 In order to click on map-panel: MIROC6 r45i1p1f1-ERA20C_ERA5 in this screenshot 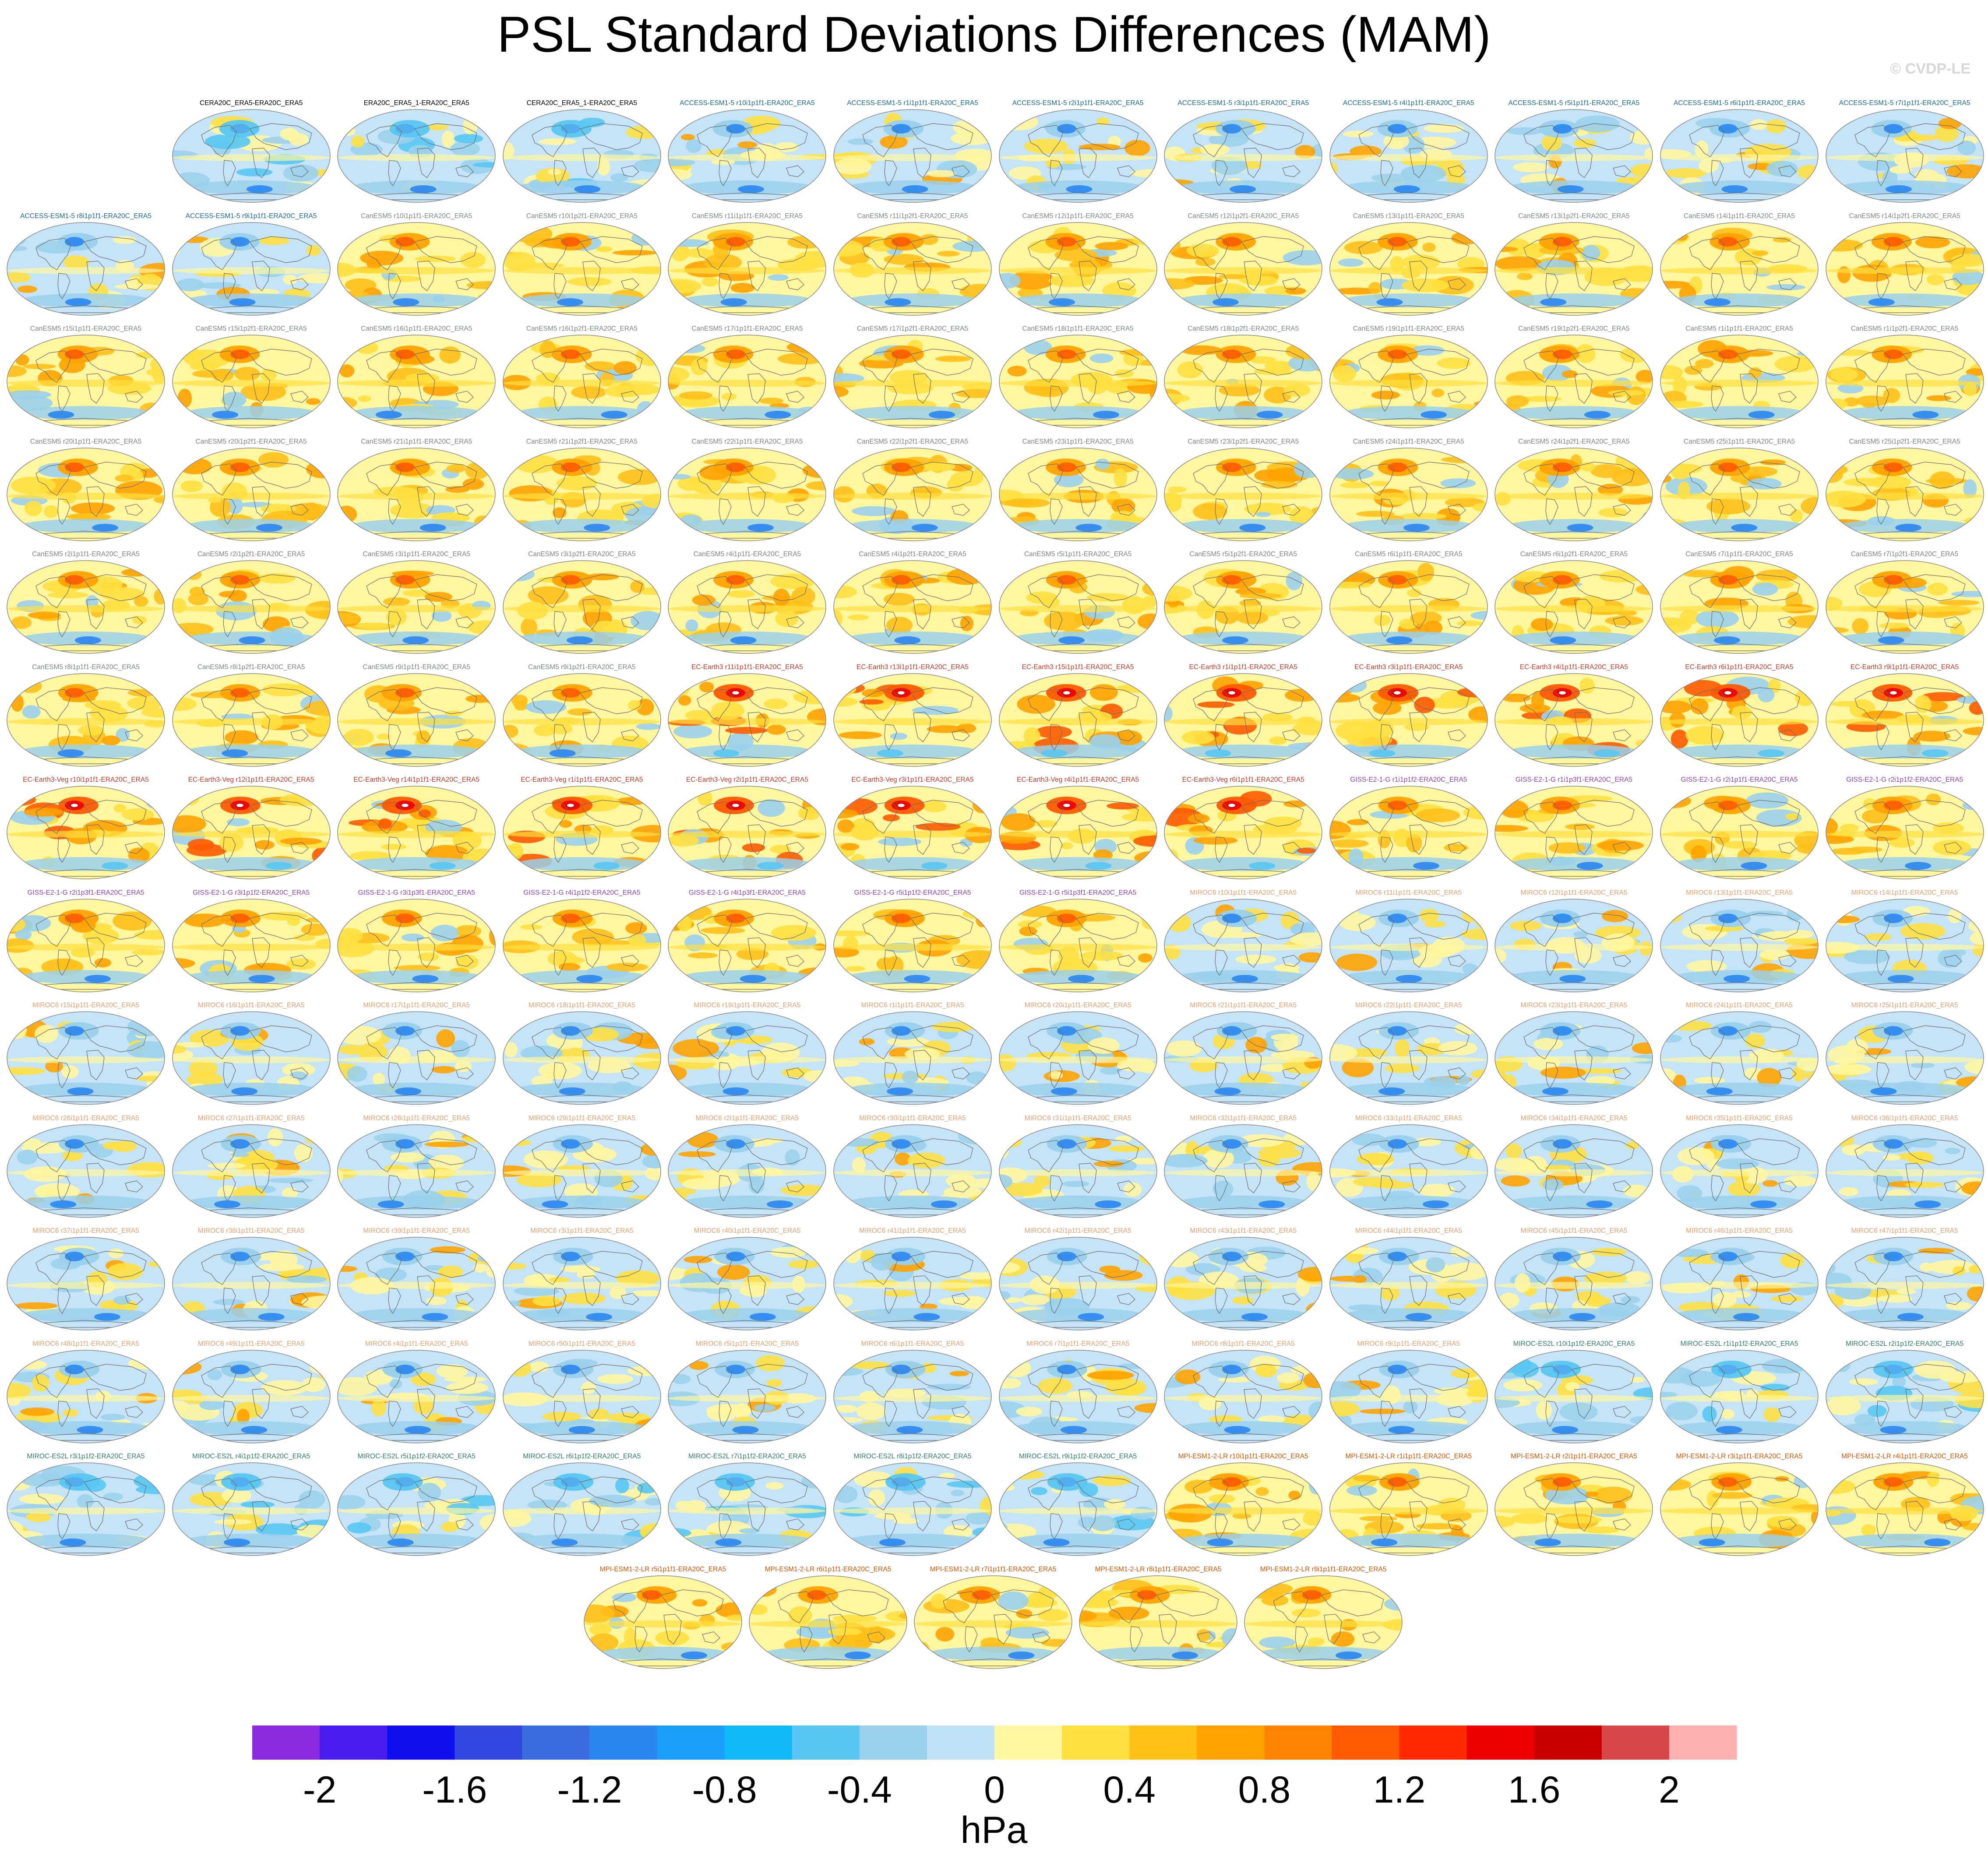, I will do `click(1573, 1279)`.